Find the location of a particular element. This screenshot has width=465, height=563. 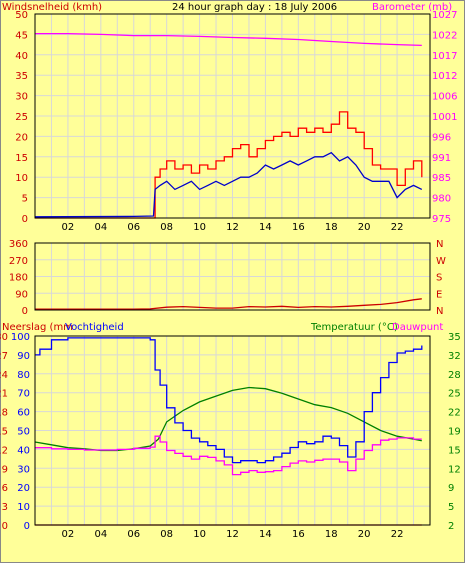

rain-y-tick-label: 18 is located at coordinates (4, 413).